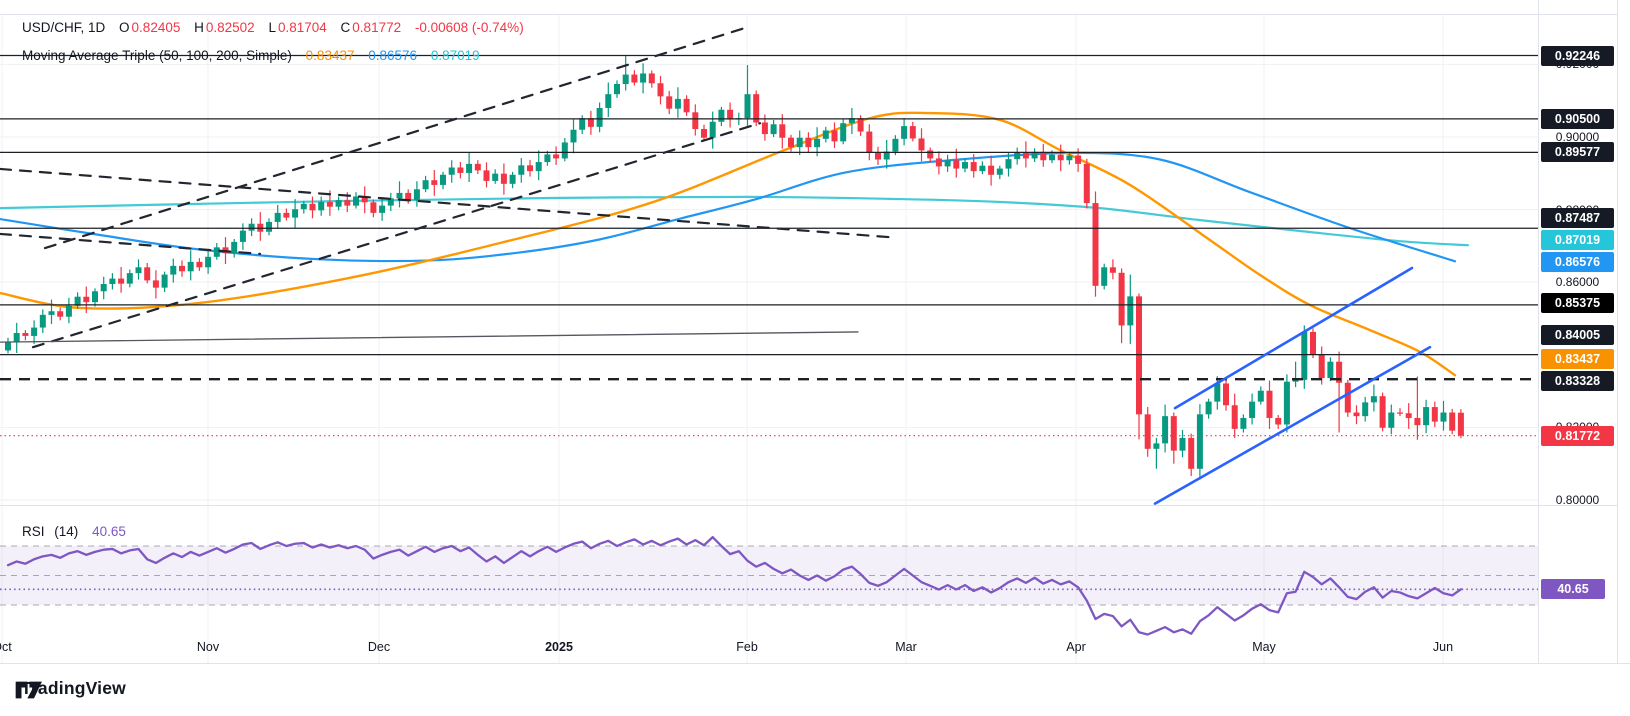 The height and width of the screenshot is (716, 1630). What do you see at coordinates (131, 243) in the screenshot?
I see `trendline-desc-short` at bounding box center [131, 243].